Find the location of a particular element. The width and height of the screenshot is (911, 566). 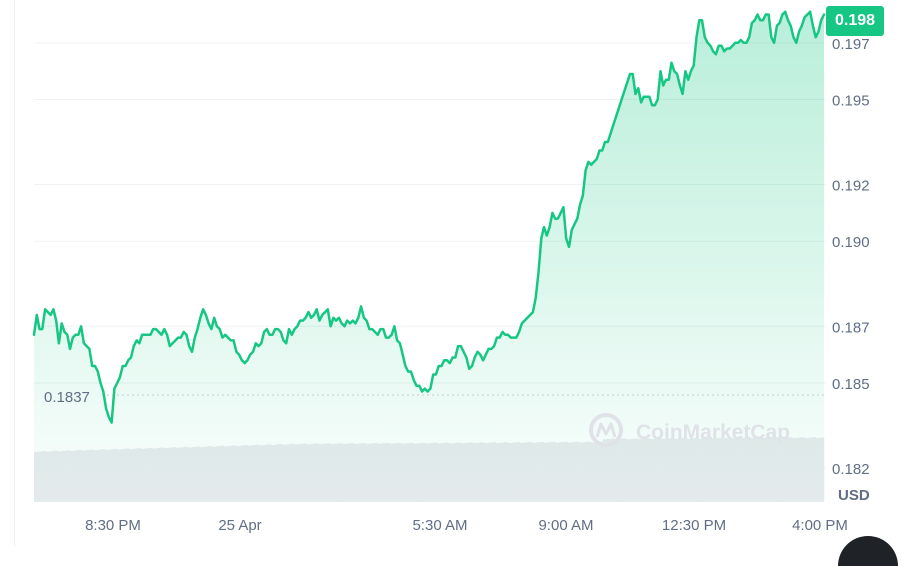

currency-unit-label: USD is located at coordinates (854, 495).